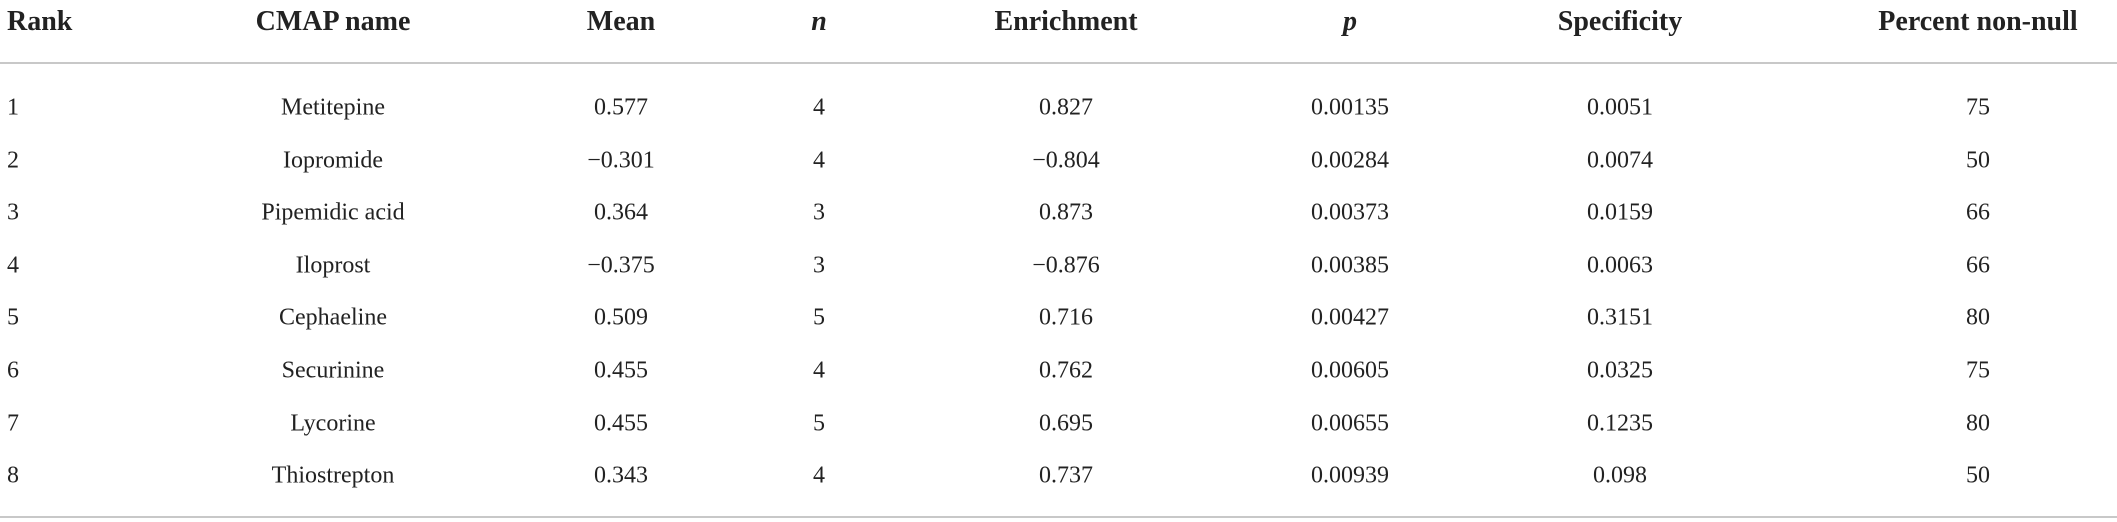 The width and height of the screenshot is (2117, 522). Describe the element at coordinates (1620, 212) in the screenshot. I see `table-cell: 0.0159` at that location.